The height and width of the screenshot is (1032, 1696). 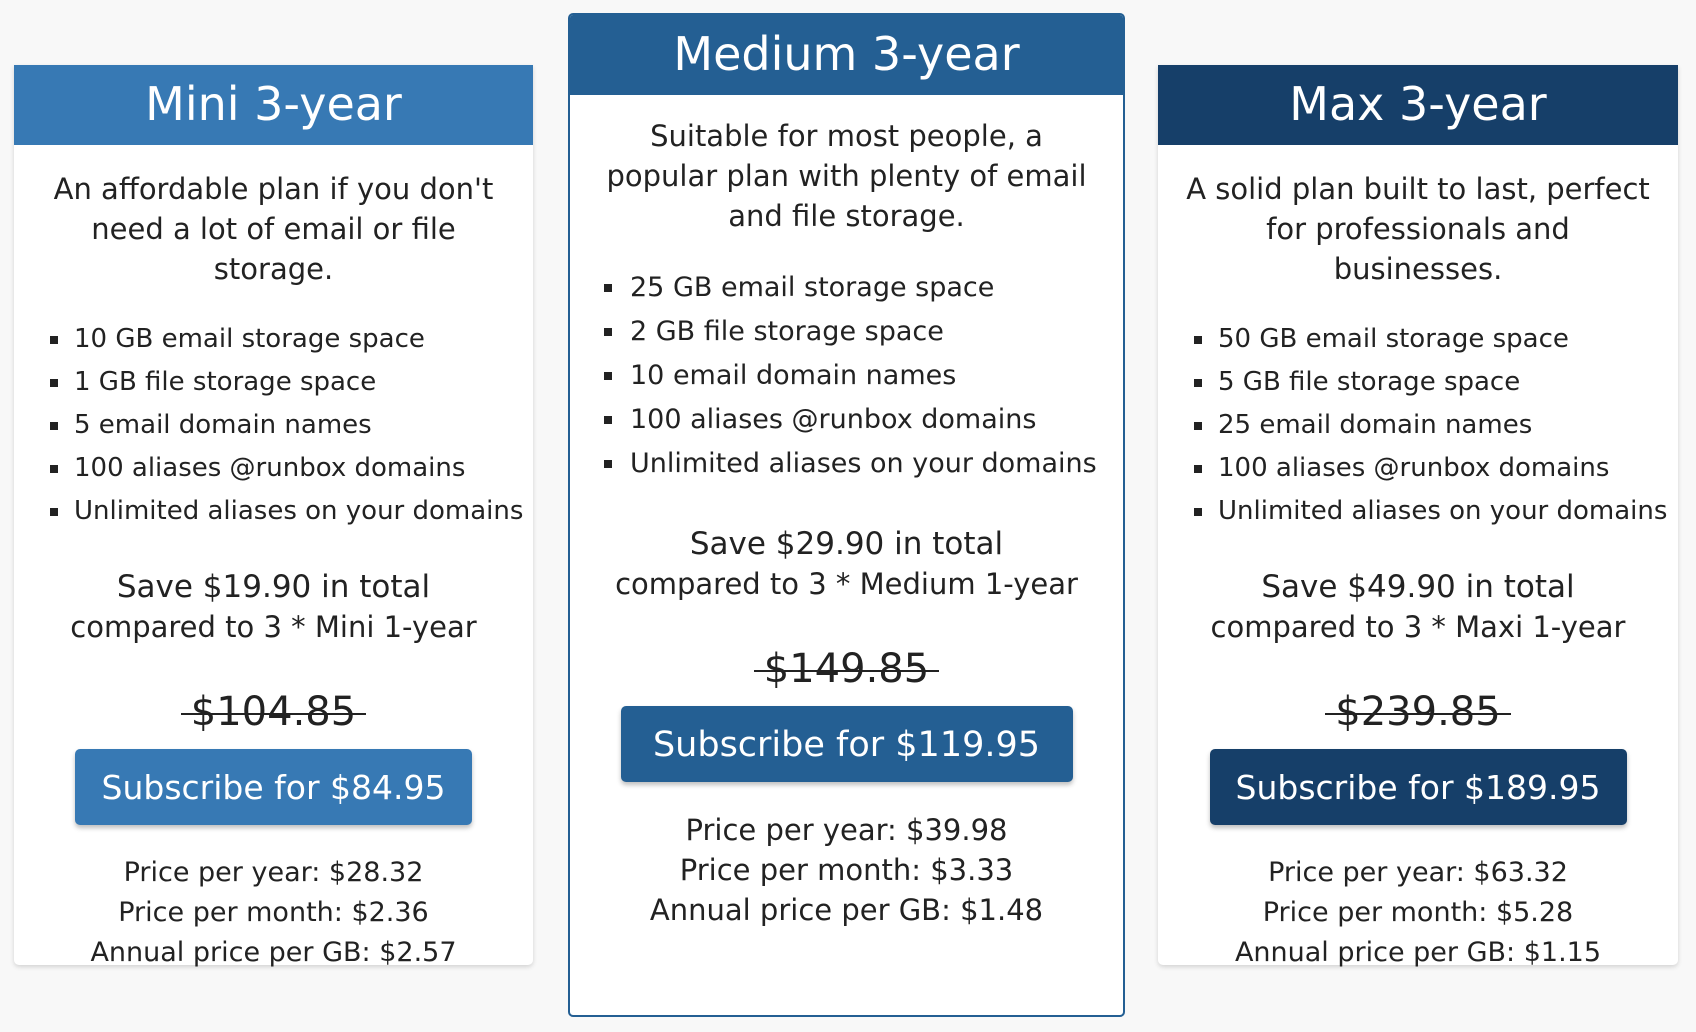 I want to click on annual-price-per-gb: Annual price per GB: $1.15, so click(x=1418, y=952).